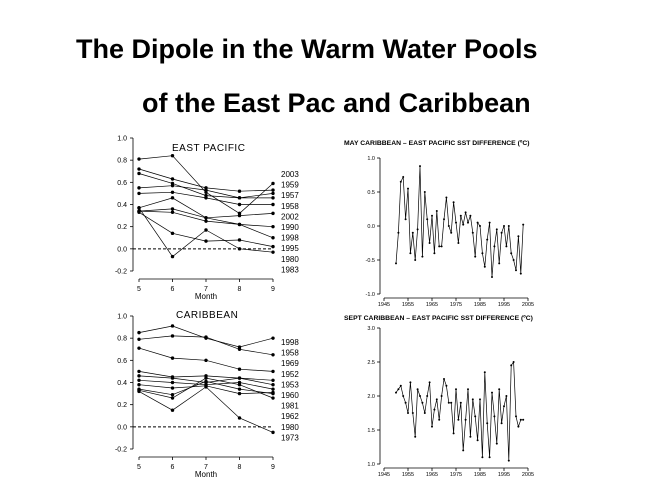  Describe the element at coordinates (528, 305) in the screenshot. I see `timeseries2-x-tick-label: 2005` at that location.